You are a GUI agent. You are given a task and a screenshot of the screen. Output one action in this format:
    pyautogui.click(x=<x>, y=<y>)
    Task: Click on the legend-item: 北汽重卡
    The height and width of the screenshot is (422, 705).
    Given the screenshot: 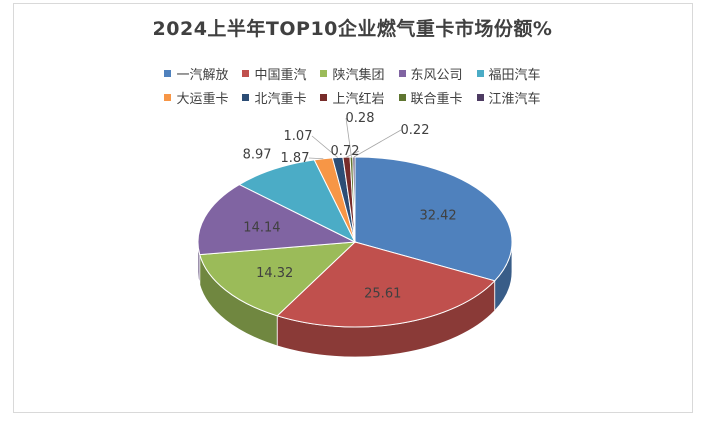 What is the action you would take?
    pyautogui.click(x=274, y=97)
    